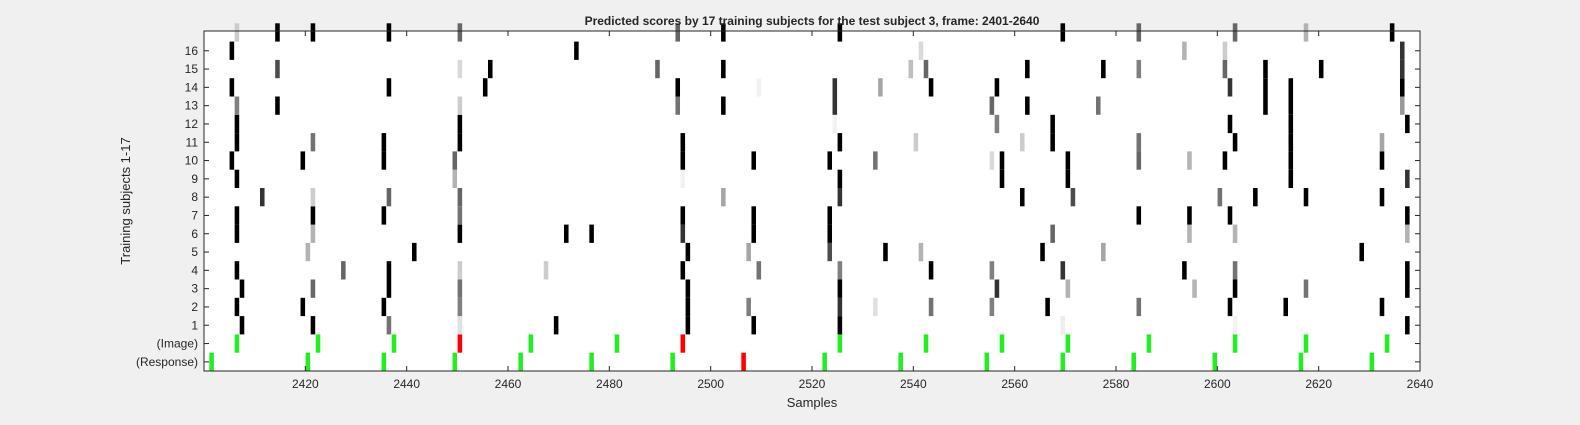 This screenshot has height=425, width=1580. I want to click on y-tick-label: 1, so click(194, 325).